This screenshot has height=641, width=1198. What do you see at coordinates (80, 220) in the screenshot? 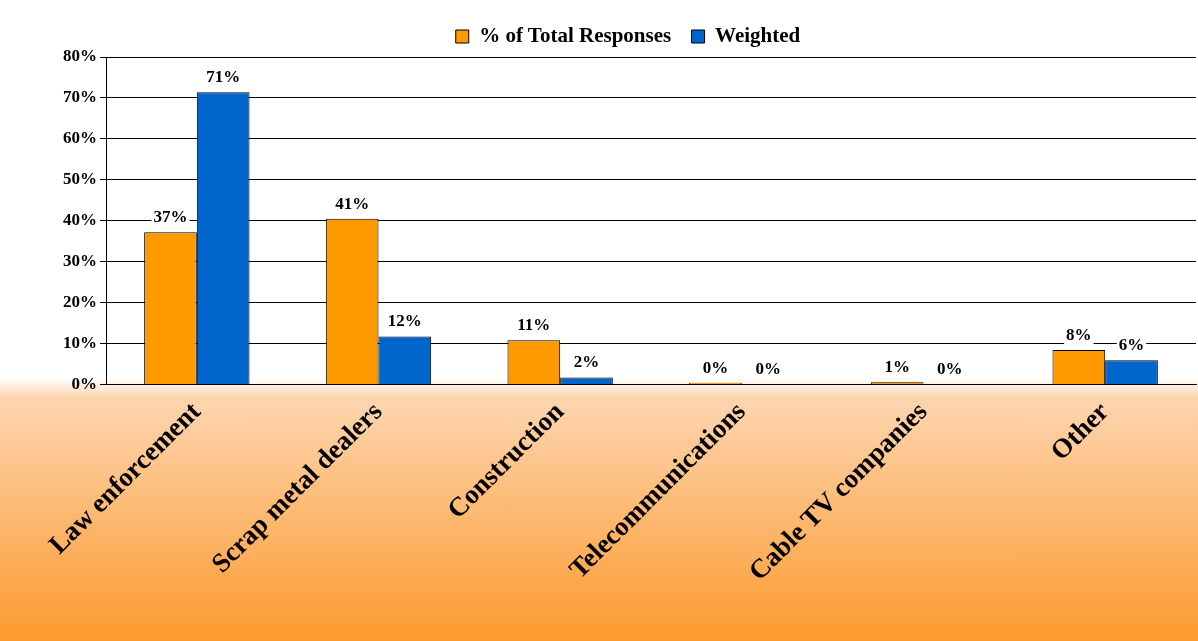
I see `y-tick-label: 40%` at bounding box center [80, 220].